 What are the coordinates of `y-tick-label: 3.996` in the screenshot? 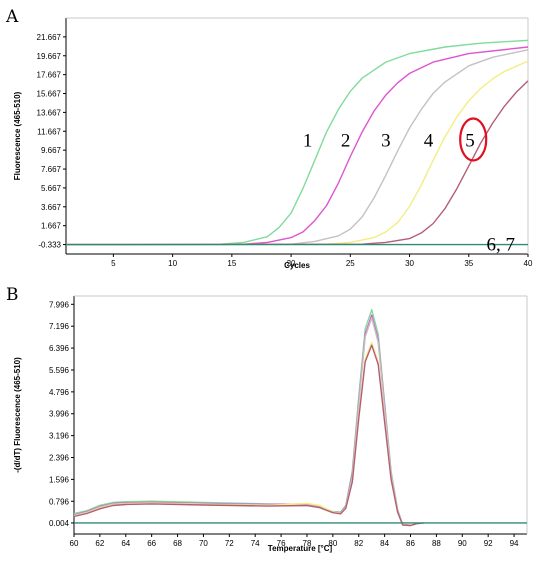 It's located at (59, 414).